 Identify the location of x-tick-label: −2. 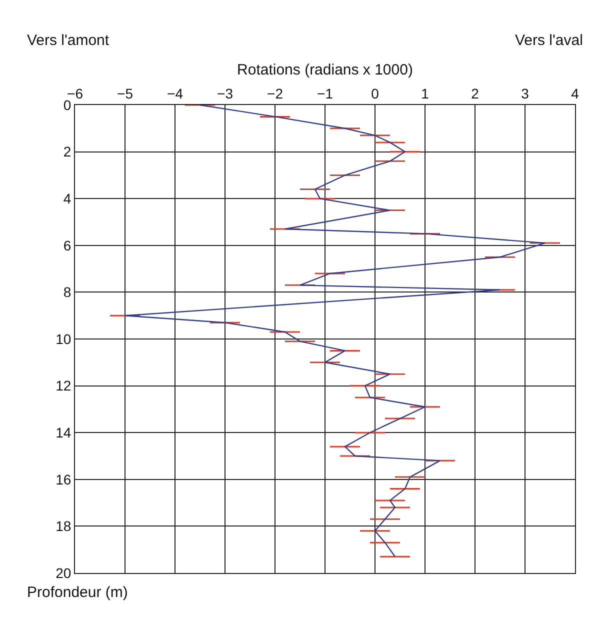
(275, 93).